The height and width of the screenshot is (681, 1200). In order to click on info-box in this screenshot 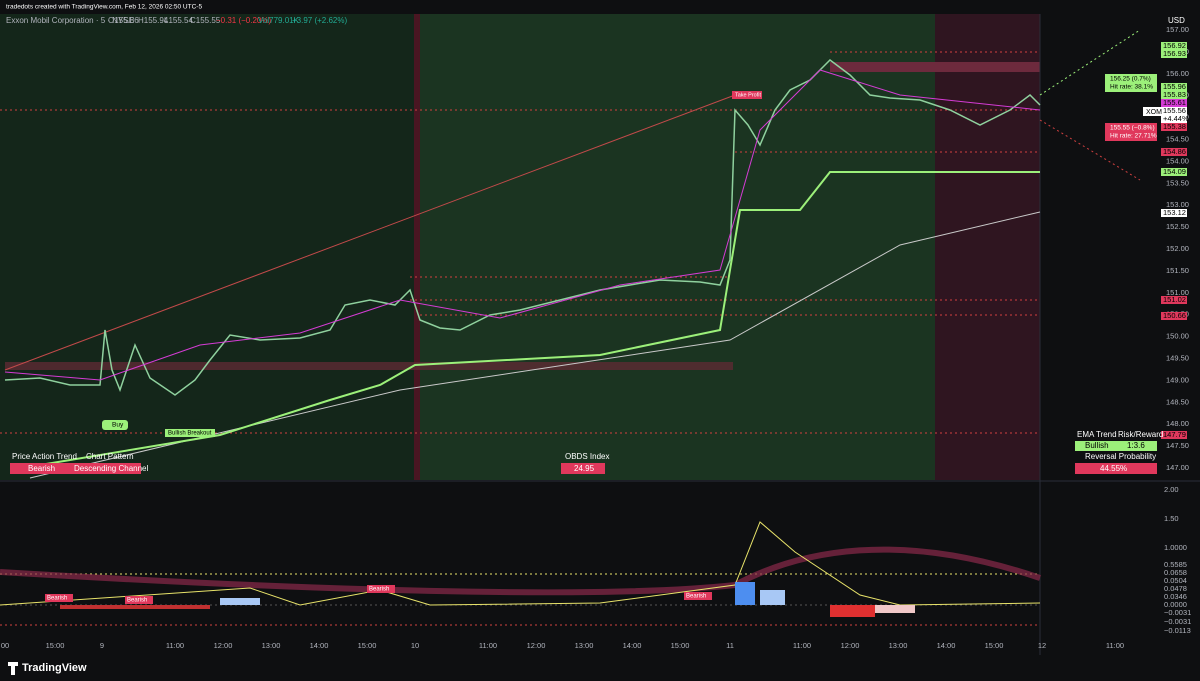, I will do `click(75, 468)`.